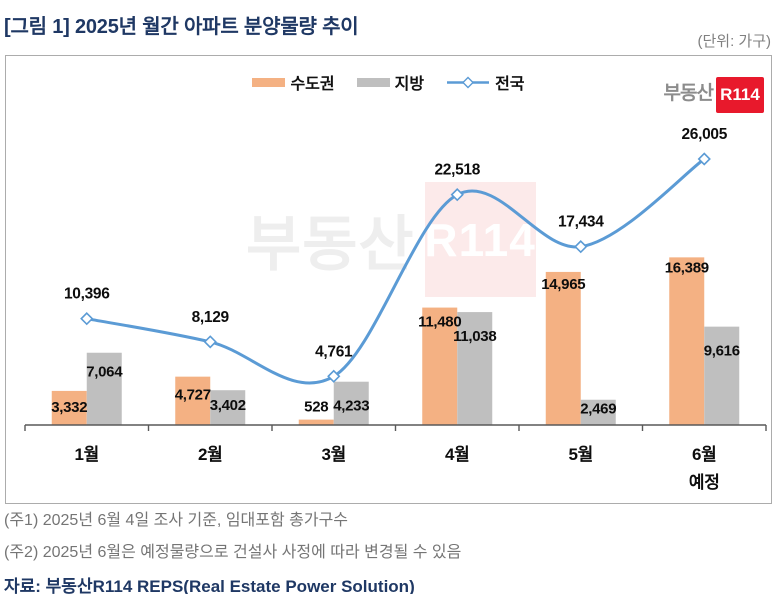  Describe the element at coordinates (457, 454) in the screenshot. I see `x-axis-category-label: 4월` at that location.